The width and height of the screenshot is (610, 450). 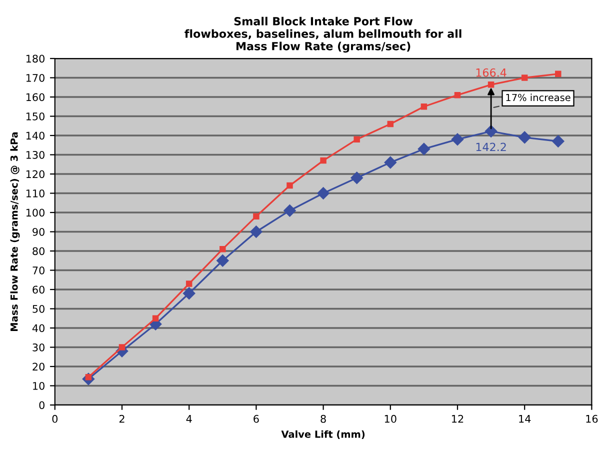 I want to click on y-tick-label: 120, so click(x=35, y=174).